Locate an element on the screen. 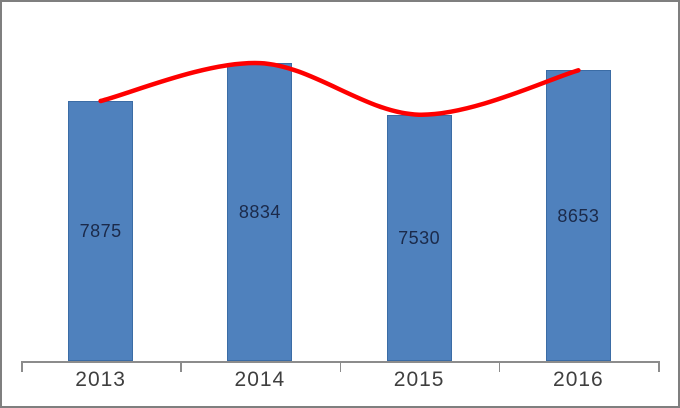 The image size is (680, 408). bar-data-label: 7530 is located at coordinates (419, 237).